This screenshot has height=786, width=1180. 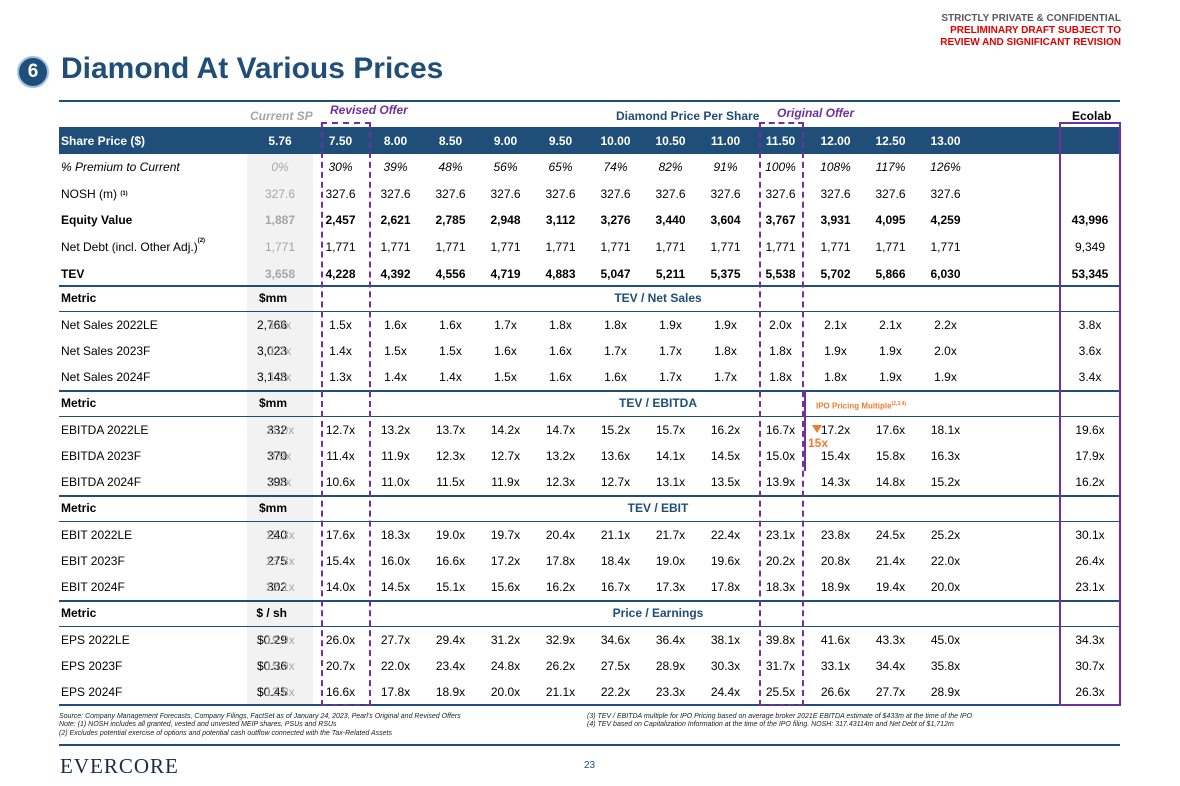 What do you see at coordinates (780, 220) in the screenshot?
I see `value-cell: 3,767` at bounding box center [780, 220].